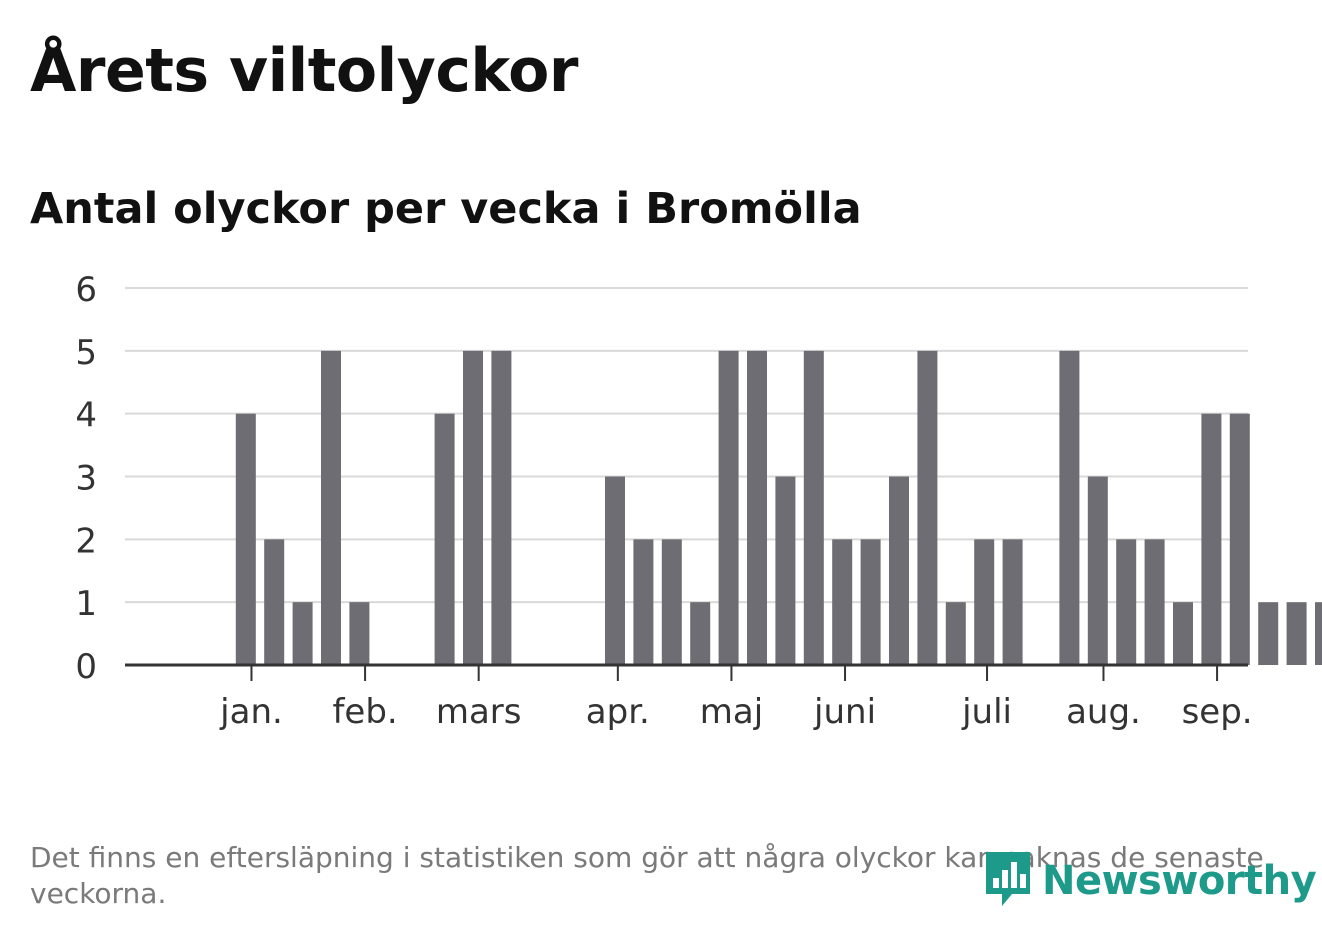 Image resolution: width=1322 pixels, height=939 pixels. What do you see at coordinates (1008, 881) in the screenshot?
I see `bar-chart-speech-bubble-icon` at bounding box center [1008, 881].